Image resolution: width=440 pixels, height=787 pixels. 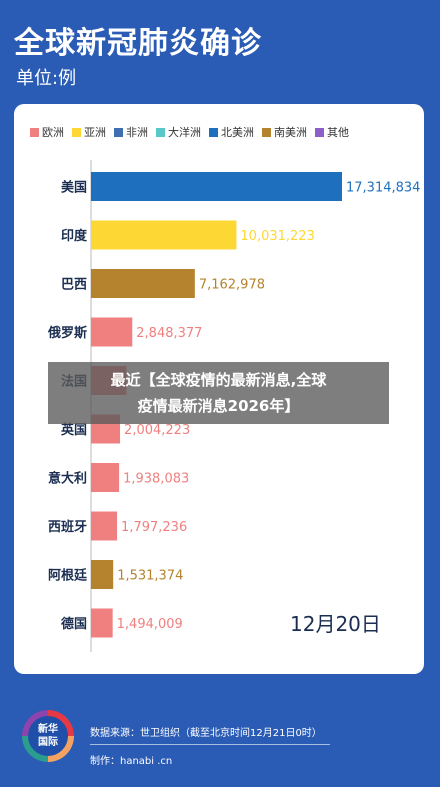 I want to click on value-label: 17,314,834, so click(x=383, y=188).